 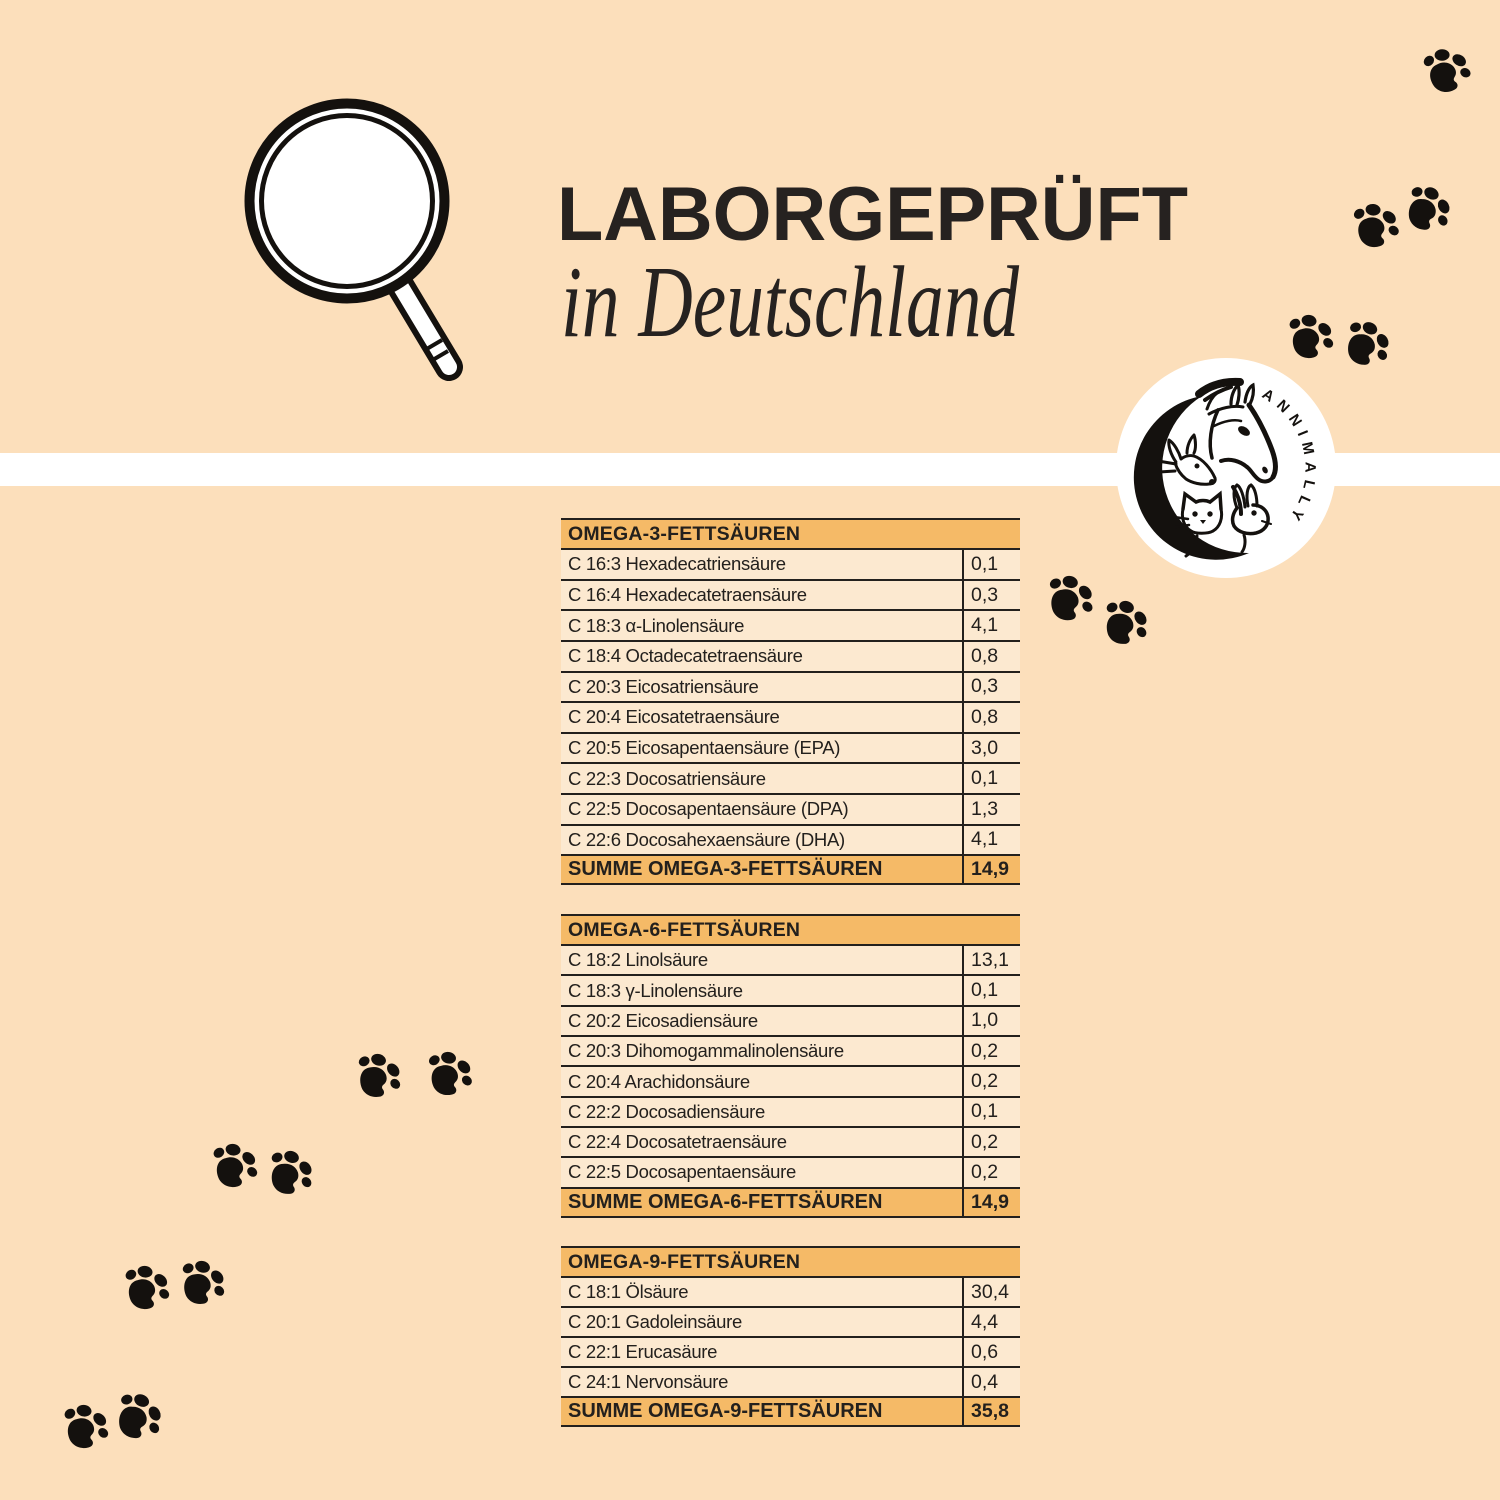 I want to click on svg-text: LABORGEPRÜFT, so click(x=872, y=214).